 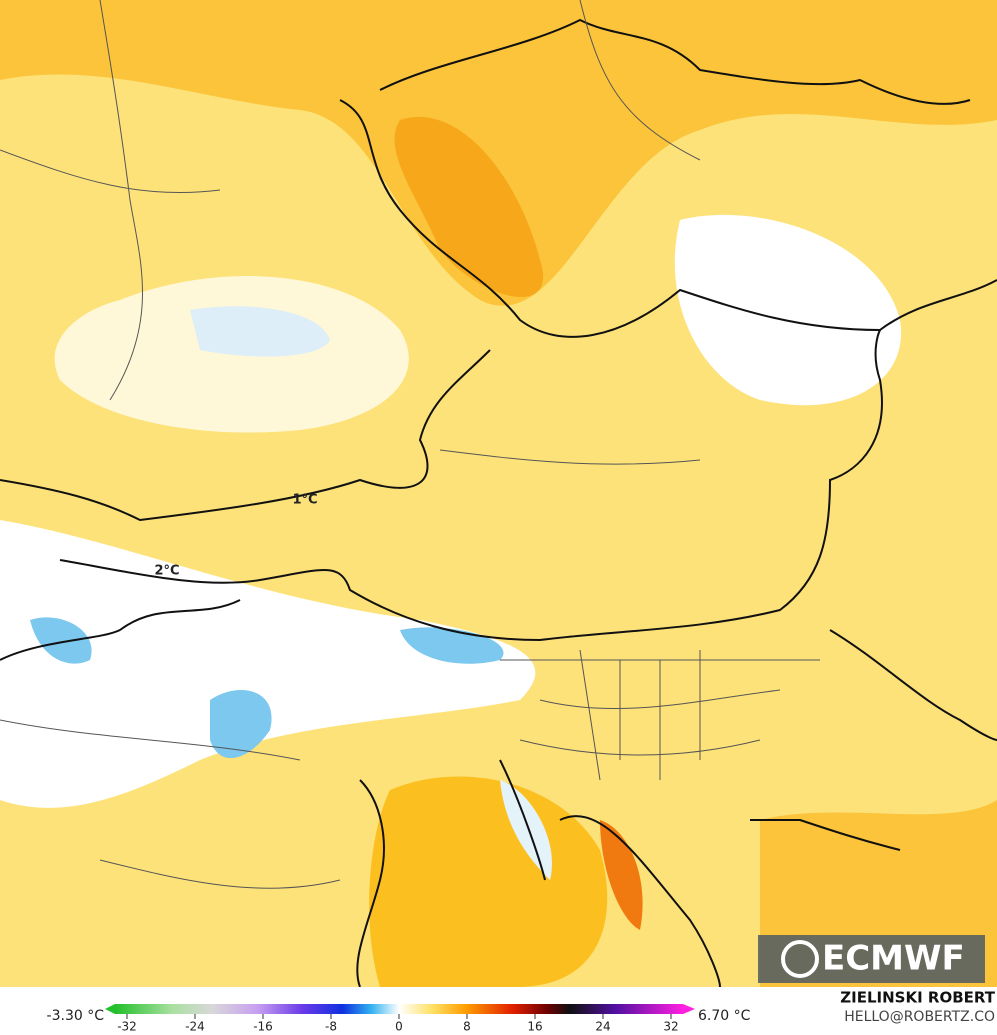 What do you see at coordinates (195, 1027) in the screenshot?
I see `colorbar-tick-label: -24` at bounding box center [195, 1027].